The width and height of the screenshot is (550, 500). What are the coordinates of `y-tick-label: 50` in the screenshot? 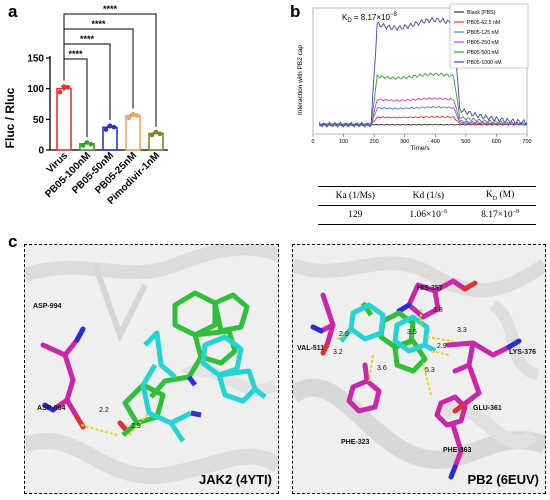 It's located at (39, 120).